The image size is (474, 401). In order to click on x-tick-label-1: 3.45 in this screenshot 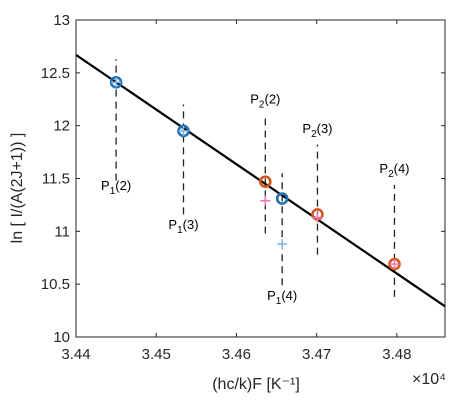, I will do `click(156, 354)`.